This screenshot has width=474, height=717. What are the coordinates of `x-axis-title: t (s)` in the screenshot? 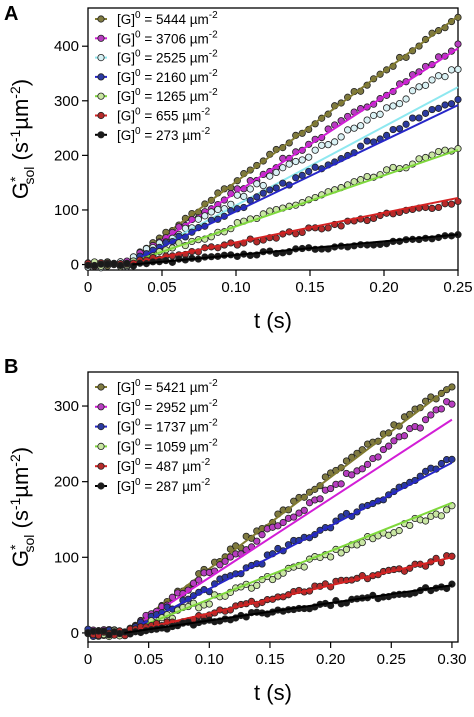 It's located at (273, 320).